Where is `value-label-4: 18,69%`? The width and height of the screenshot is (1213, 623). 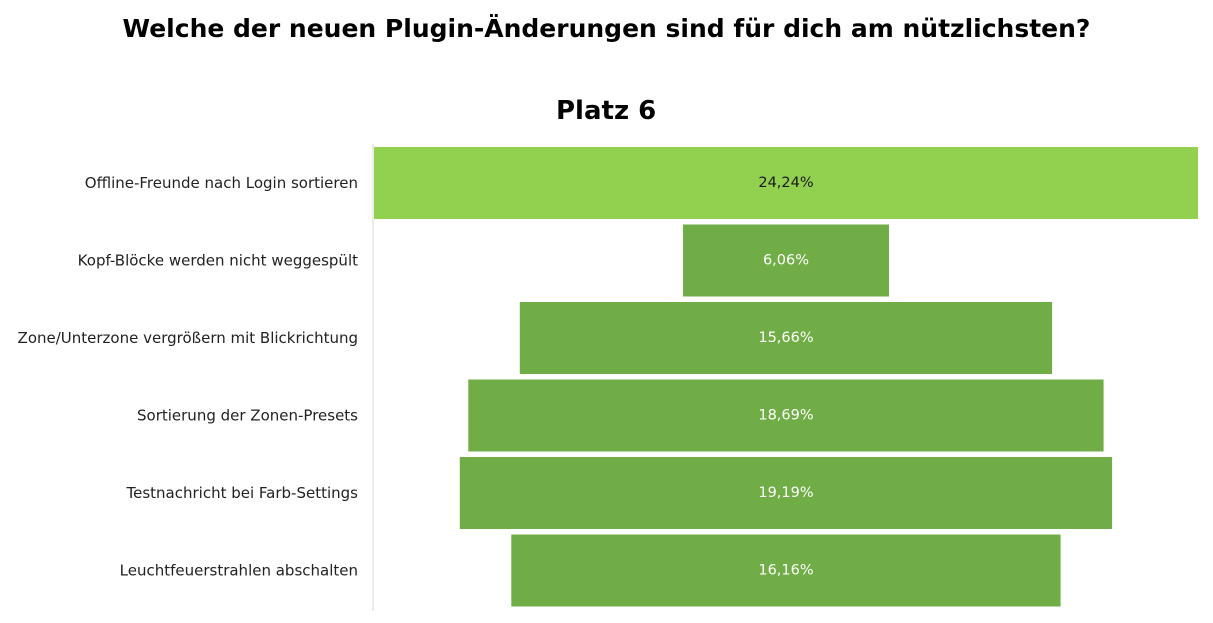
value-label-4: 18,69% is located at coordinates (785, 416).